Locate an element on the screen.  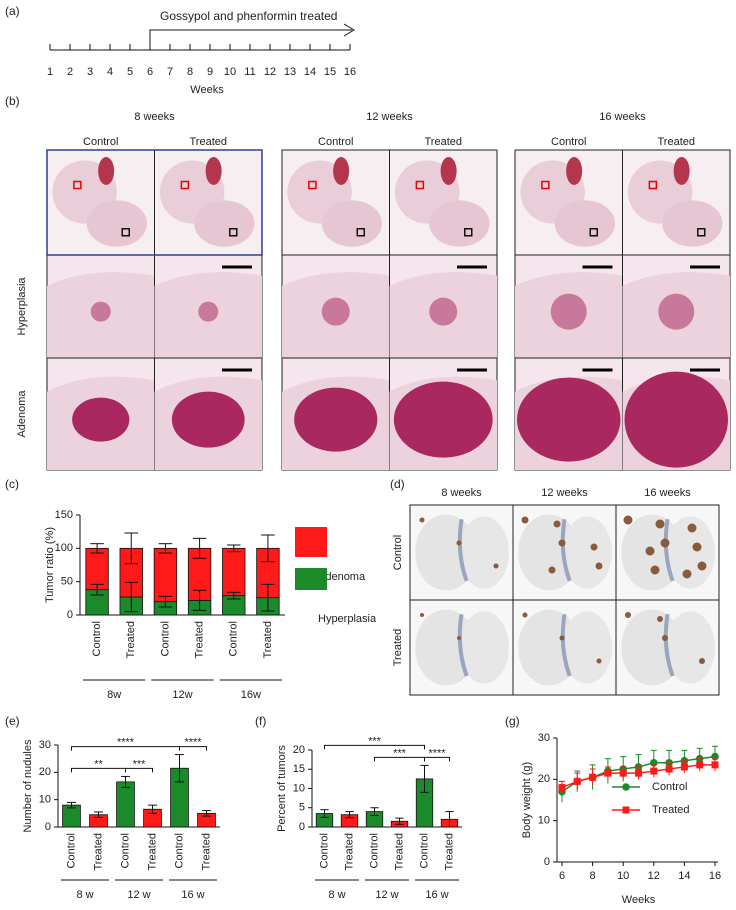
x-tick-label: 12 is located at coordinates (654, 876).